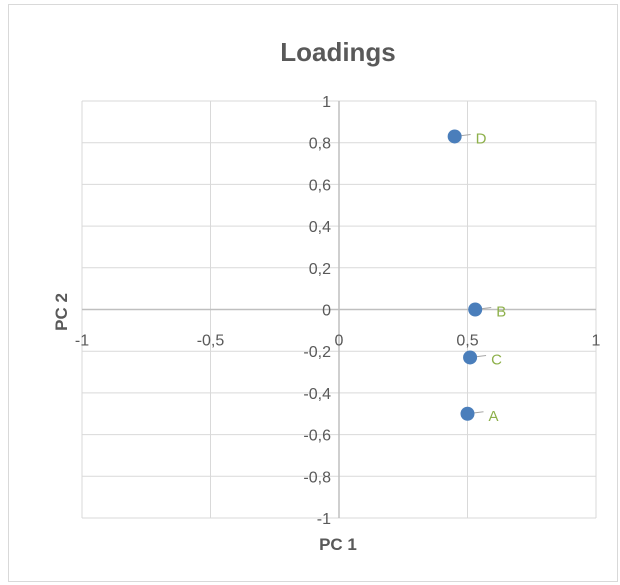 This screenshot has height=585, width=620. Describe the element at coordinates (467, 413) in the screenshot. I see `data-point-A` at that location.